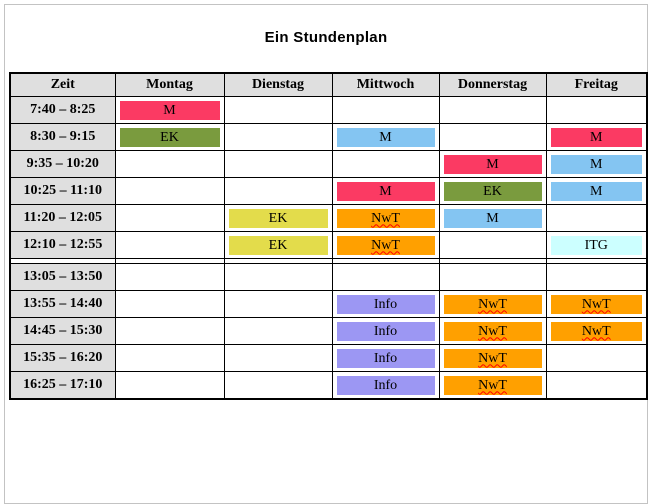 Image resolution: width=653 pixels, height=504 pixels. I want to click on table-row: 15:35 – 16:20 Info NwT, so click(328, 358).